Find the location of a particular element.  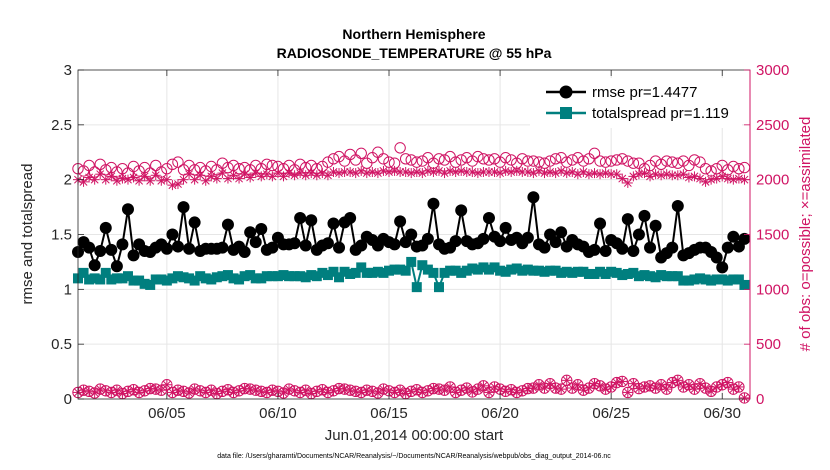

y2-axis-ticks: 0 500 1000 1500 2000 2500 3000 is located at coordinates (766, 235).